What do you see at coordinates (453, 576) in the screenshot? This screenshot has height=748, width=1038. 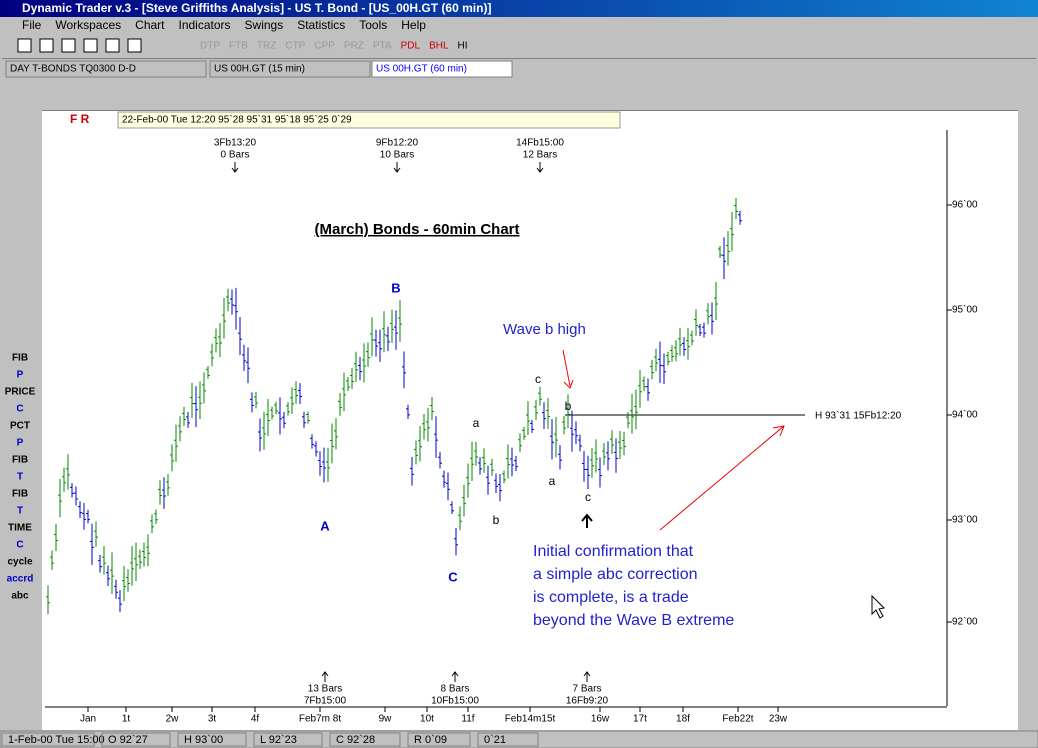 I see `wave-label: C` at bounding box center [453, 576].